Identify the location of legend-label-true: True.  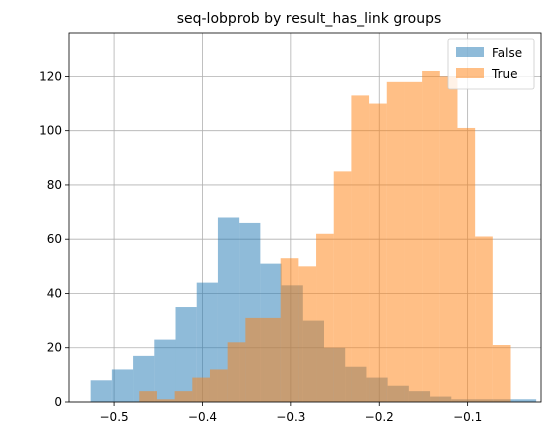
(504, 74).